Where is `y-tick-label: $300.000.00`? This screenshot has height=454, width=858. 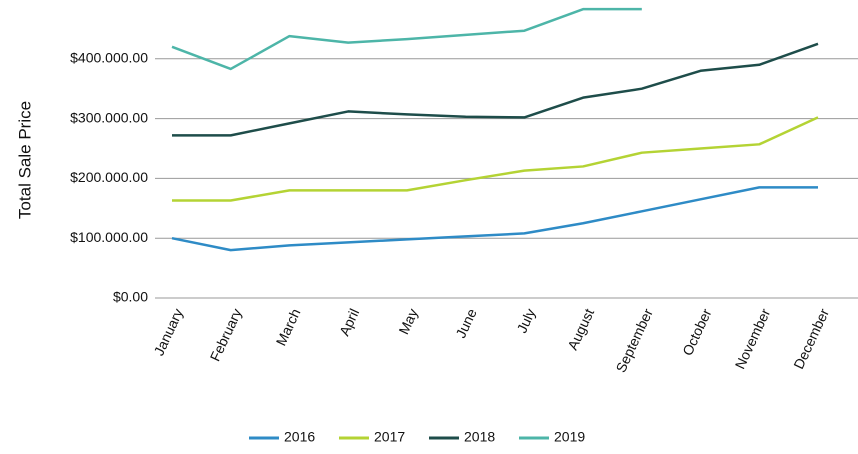 y-tick-label: $300.000.00 is located at coordinates (109, 117).